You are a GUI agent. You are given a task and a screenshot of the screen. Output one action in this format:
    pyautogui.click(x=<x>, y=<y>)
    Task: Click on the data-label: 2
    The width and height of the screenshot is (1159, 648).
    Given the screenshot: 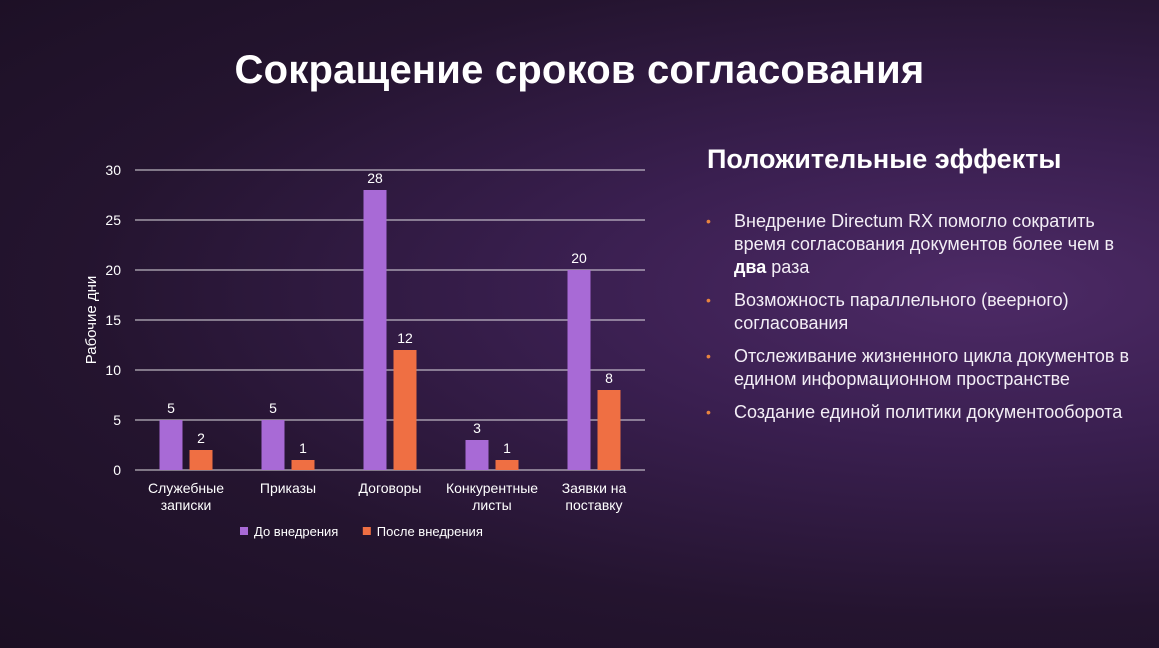 What is the action you would take?
    pyautogui.click(x=201, y=438)
    